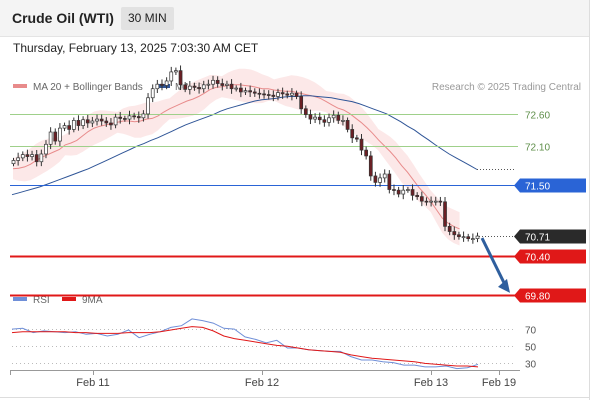 The height and width of the screenshot is (400, 590). I want to click on rsi-ma-swatch, so click(69, 299).